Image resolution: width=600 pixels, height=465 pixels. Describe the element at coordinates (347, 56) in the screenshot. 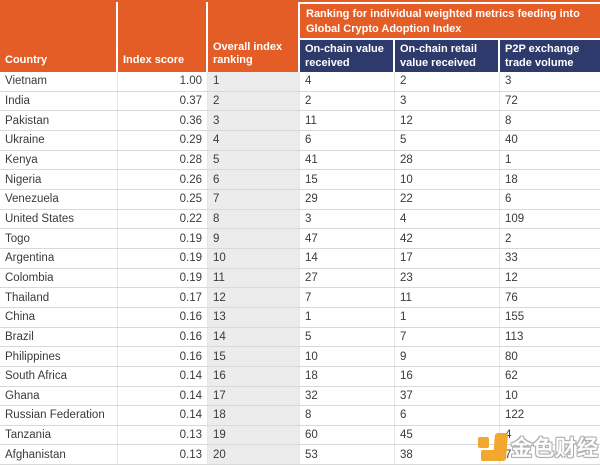

I see `column-header-on-chain-value: On-chain value received` at that location.